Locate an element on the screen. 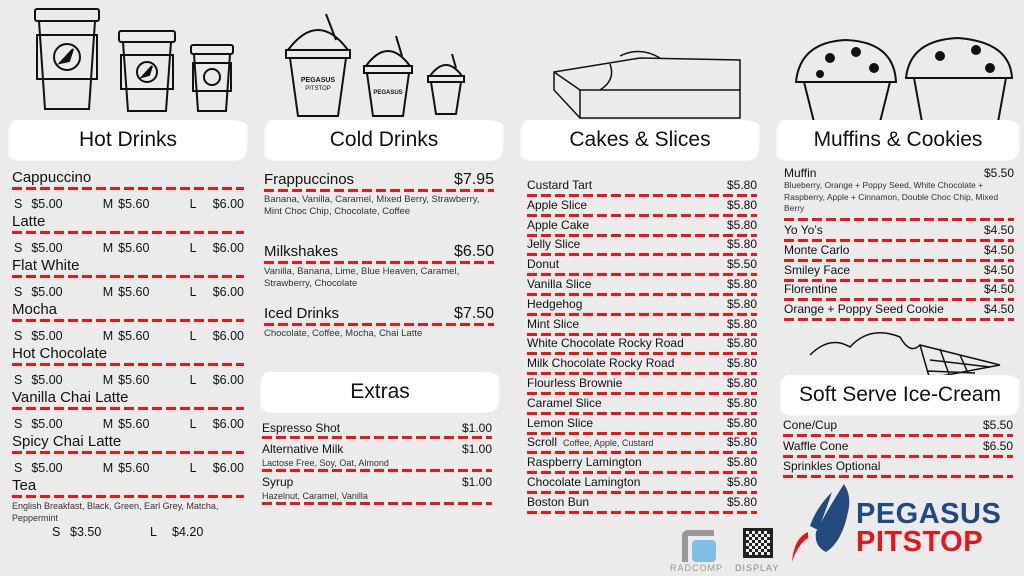 The width and height of the screenshot is (1024, 576). item-price: $7.95 is located at coordinates (473, 179).